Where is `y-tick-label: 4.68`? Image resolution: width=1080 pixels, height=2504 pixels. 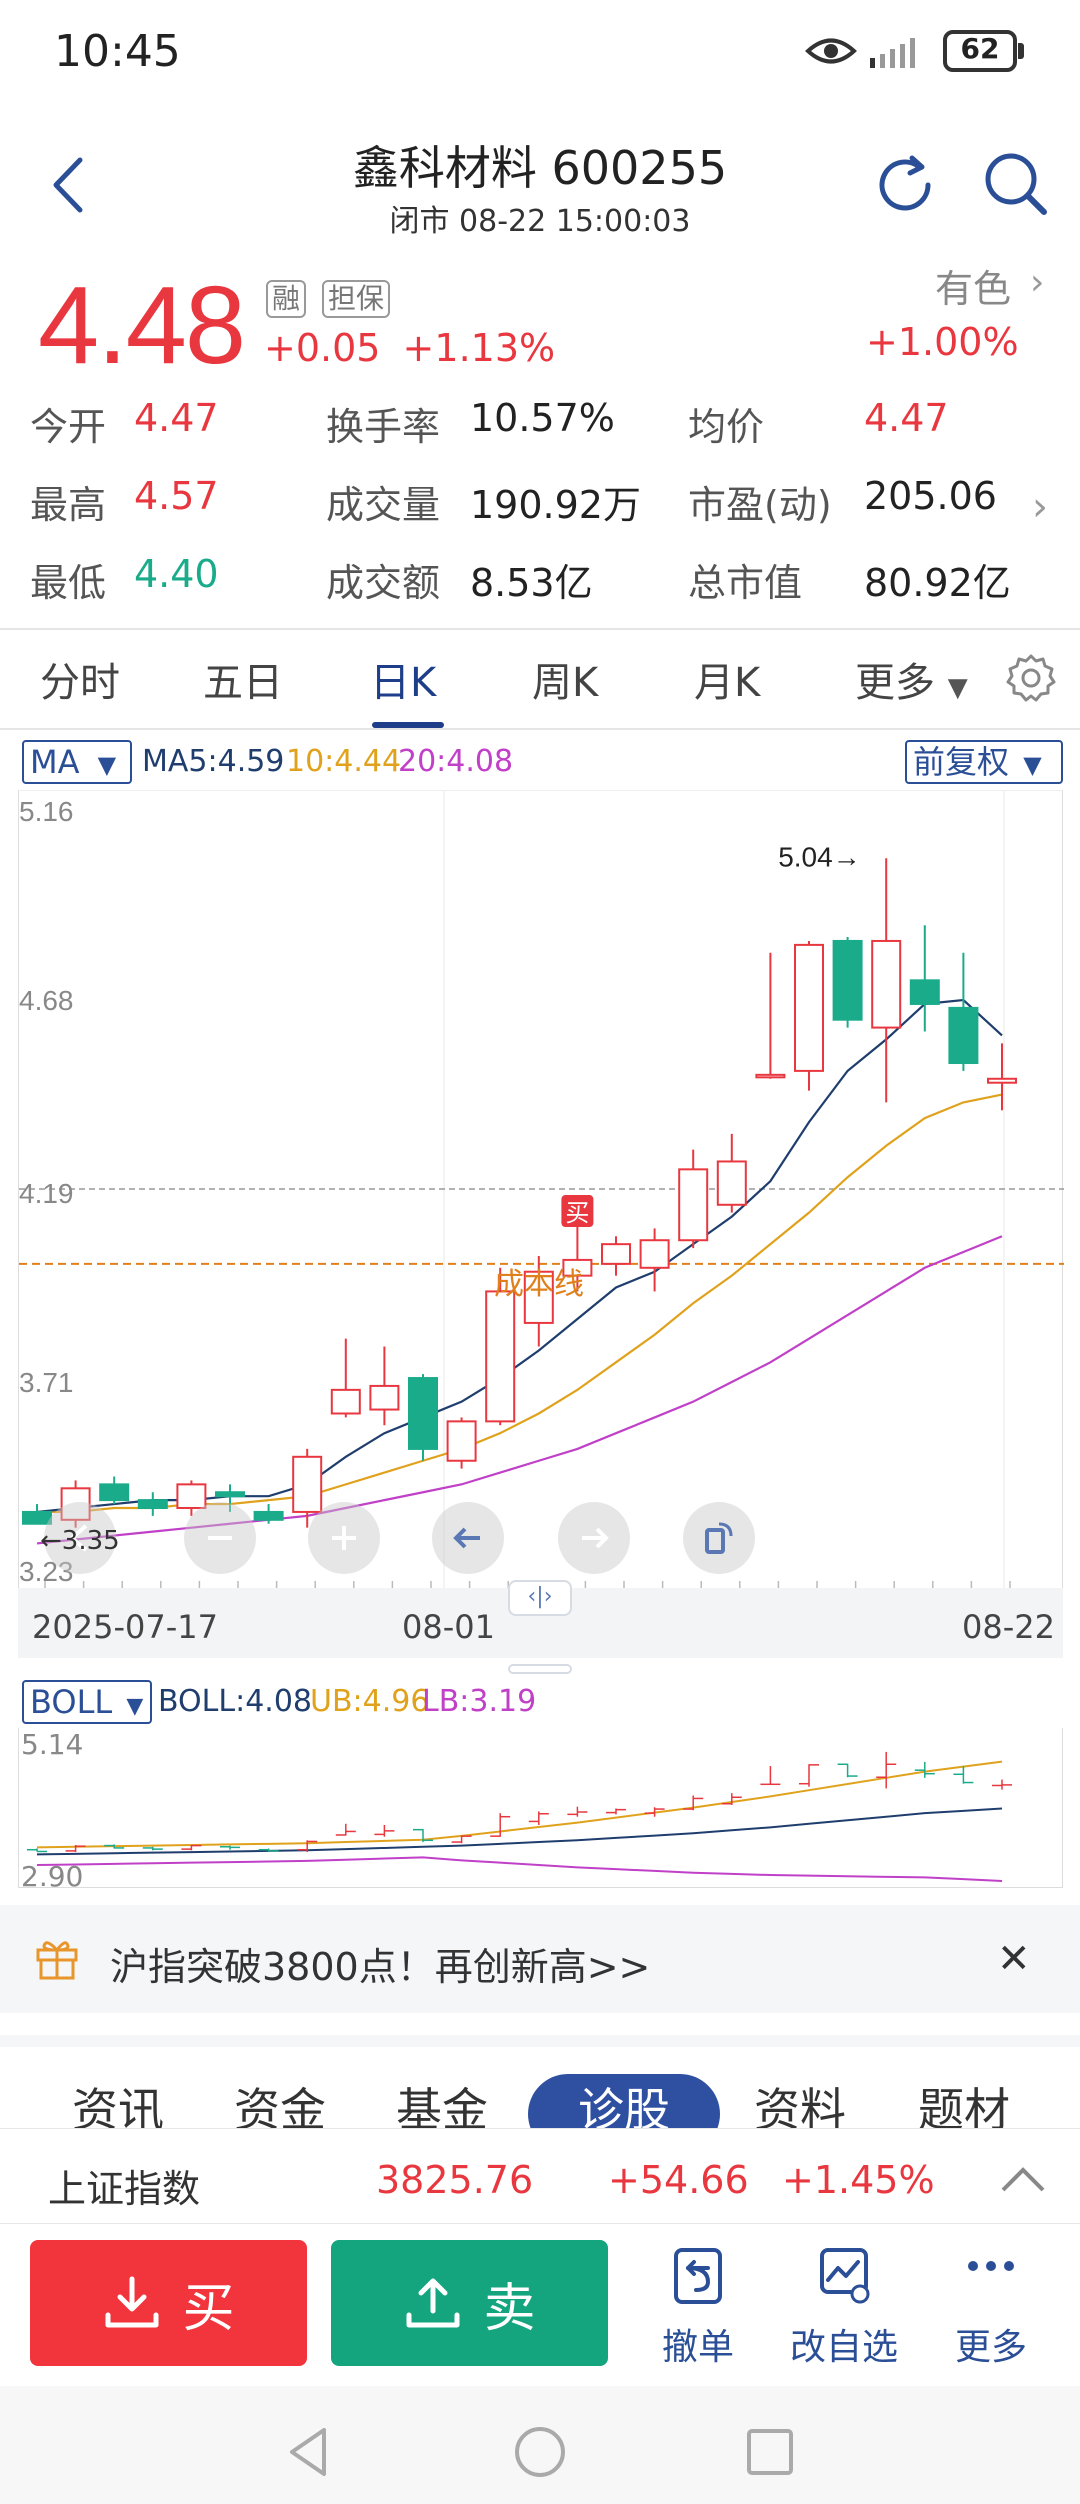
y-tick-label: 4.68 is located at coordinates (46, 1000).